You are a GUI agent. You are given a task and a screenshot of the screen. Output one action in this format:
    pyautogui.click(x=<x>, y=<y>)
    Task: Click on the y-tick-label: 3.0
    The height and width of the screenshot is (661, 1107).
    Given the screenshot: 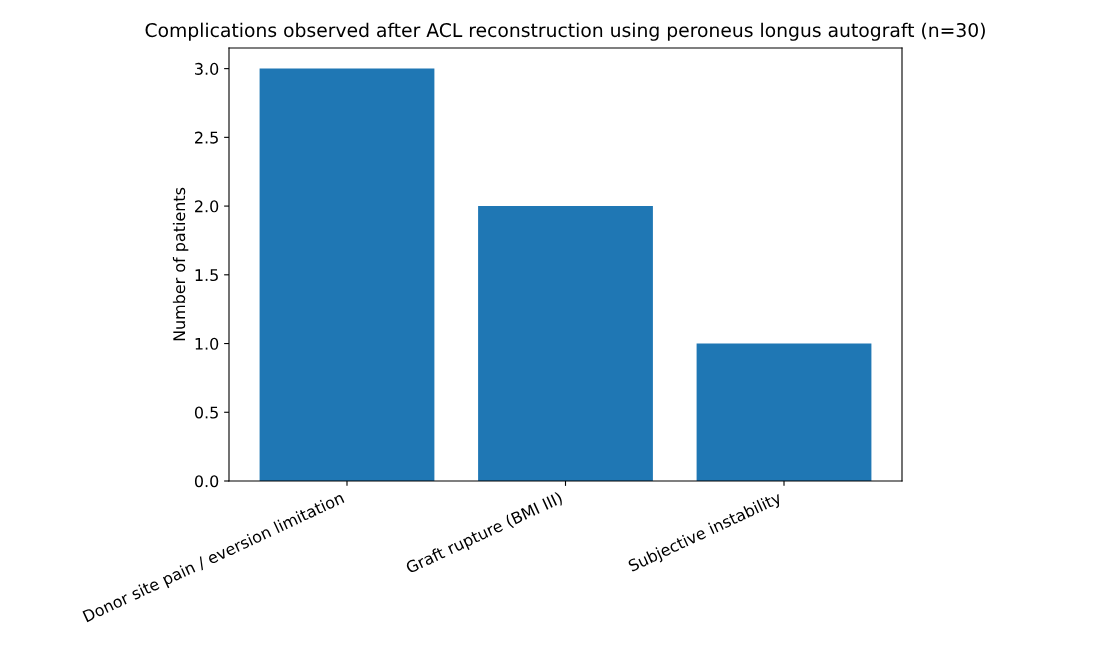 What is the action you would take?
    pyautogui.click(x=207, y=68)
    